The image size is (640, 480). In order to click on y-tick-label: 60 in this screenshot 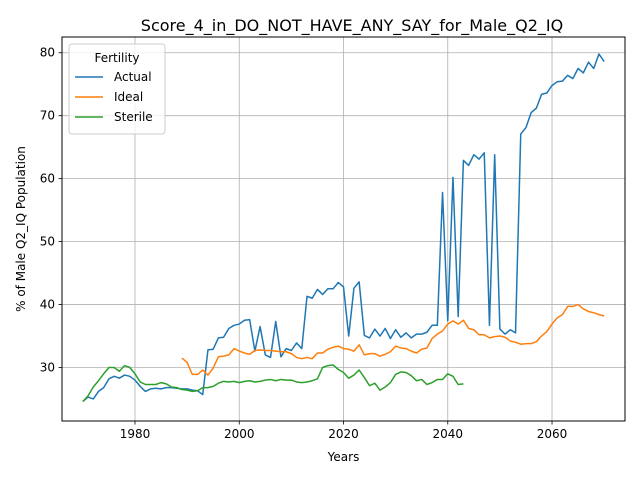, I will do `click(47, 179)`.